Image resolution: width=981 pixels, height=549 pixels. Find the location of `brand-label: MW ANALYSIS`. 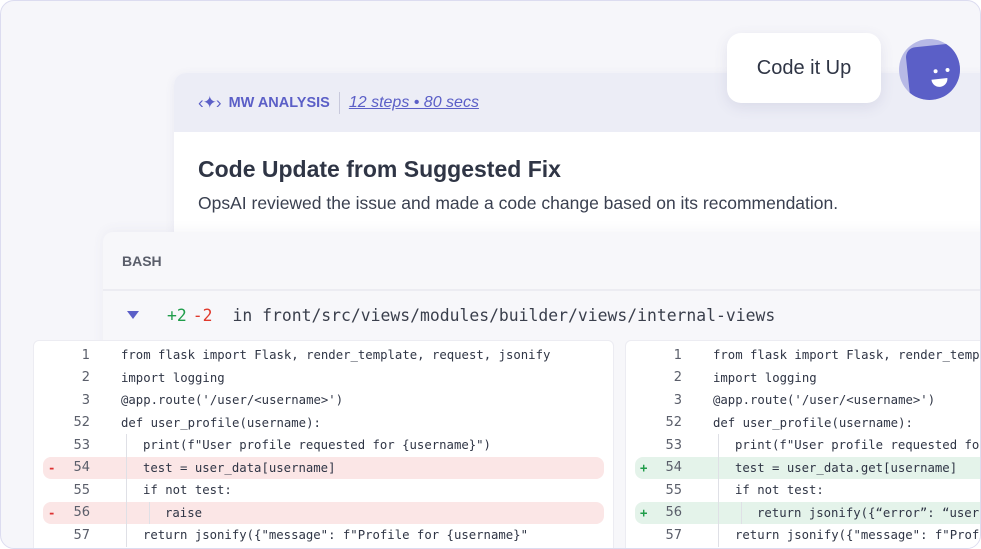

brand-label: MW ANALYSIS is located at coordinates (279, 102).